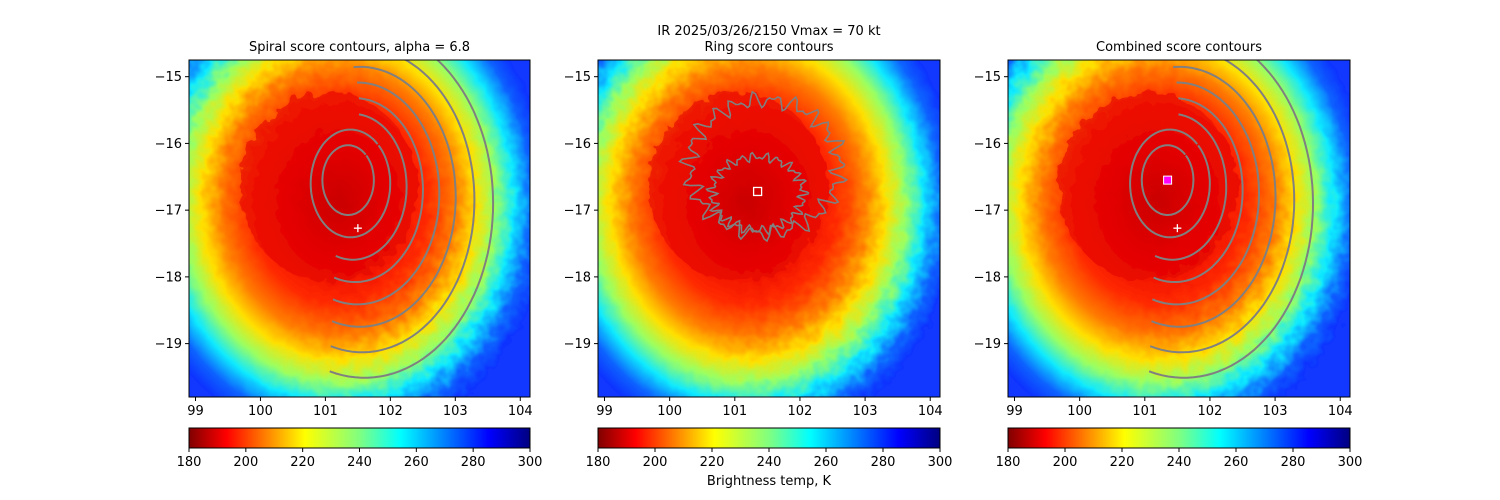 This screenshot has width=1500, height=500. I want to click on panel-title: Combined score contours, so click(1179, 47).